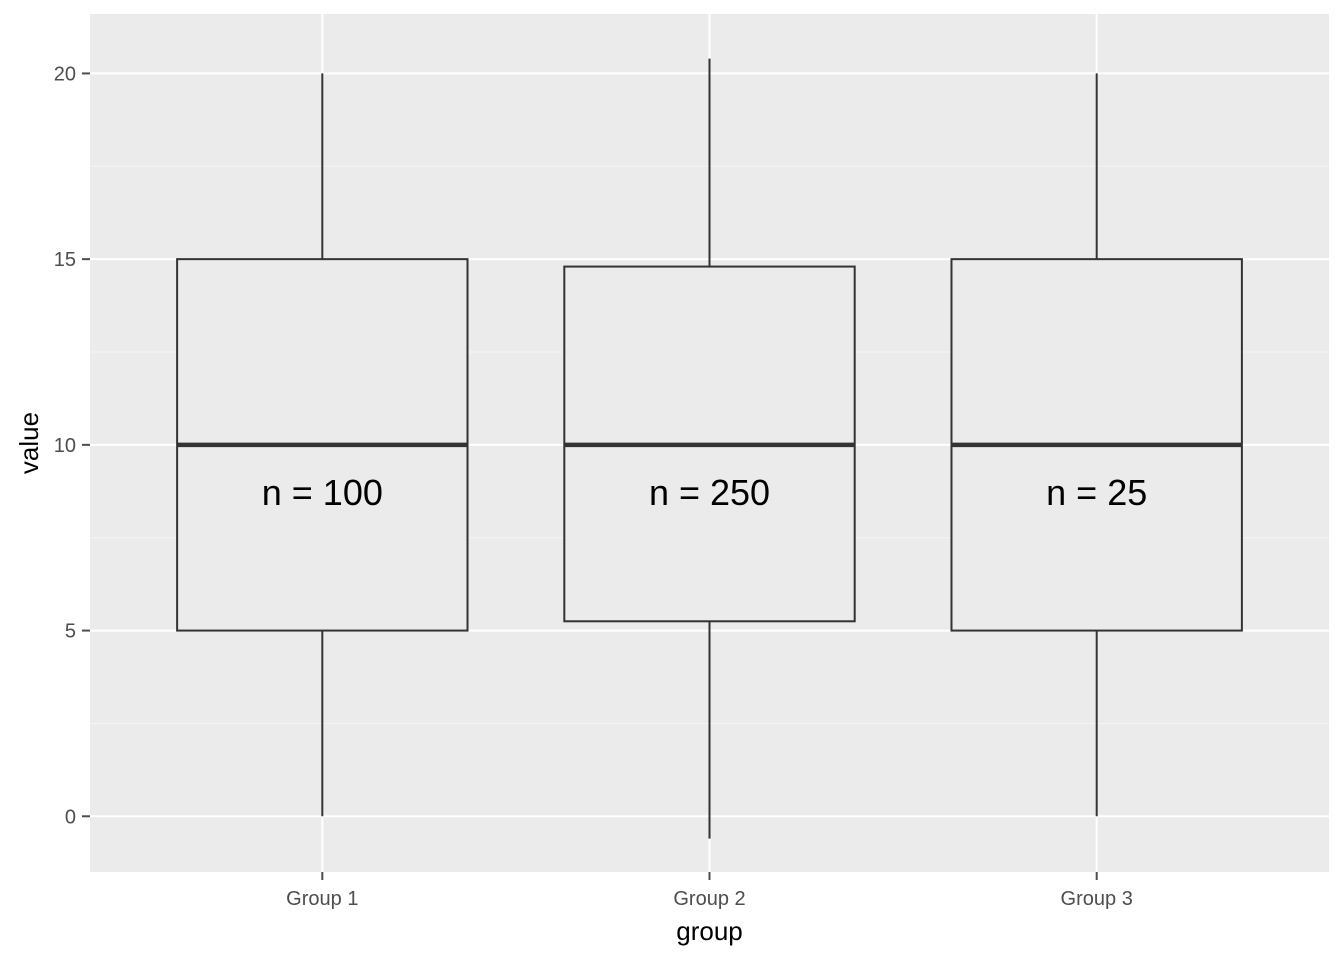 The height and width of the screenshot is (960, 1344). Describe the element at coordinates (709, 899) in the screenshot. I see `x-tick-label: Group 2` at that location.